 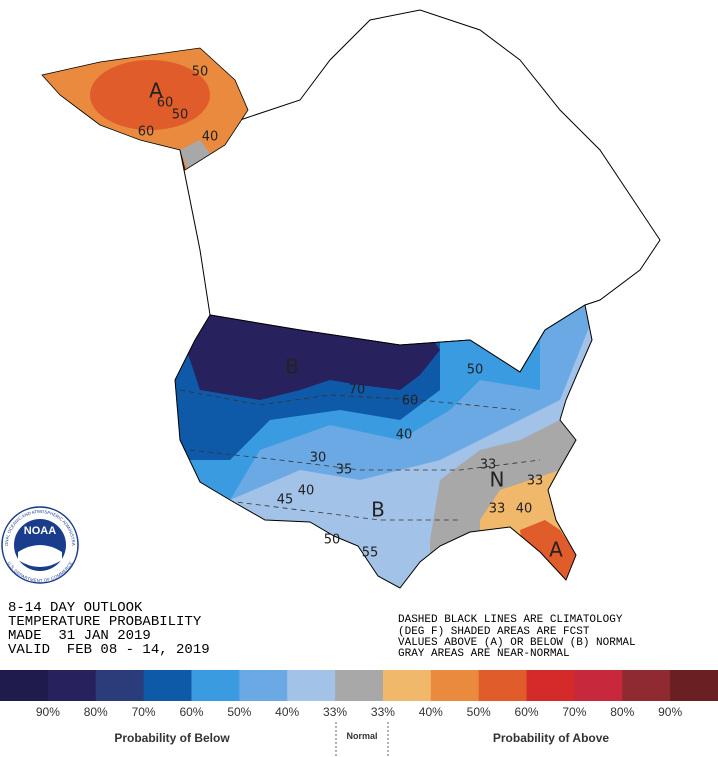 What do you see at coordinates (75, 608) in the screenshot?
I see `title-line: 8-14 DAY OUTLOOK` at bounding box center [75, 608].